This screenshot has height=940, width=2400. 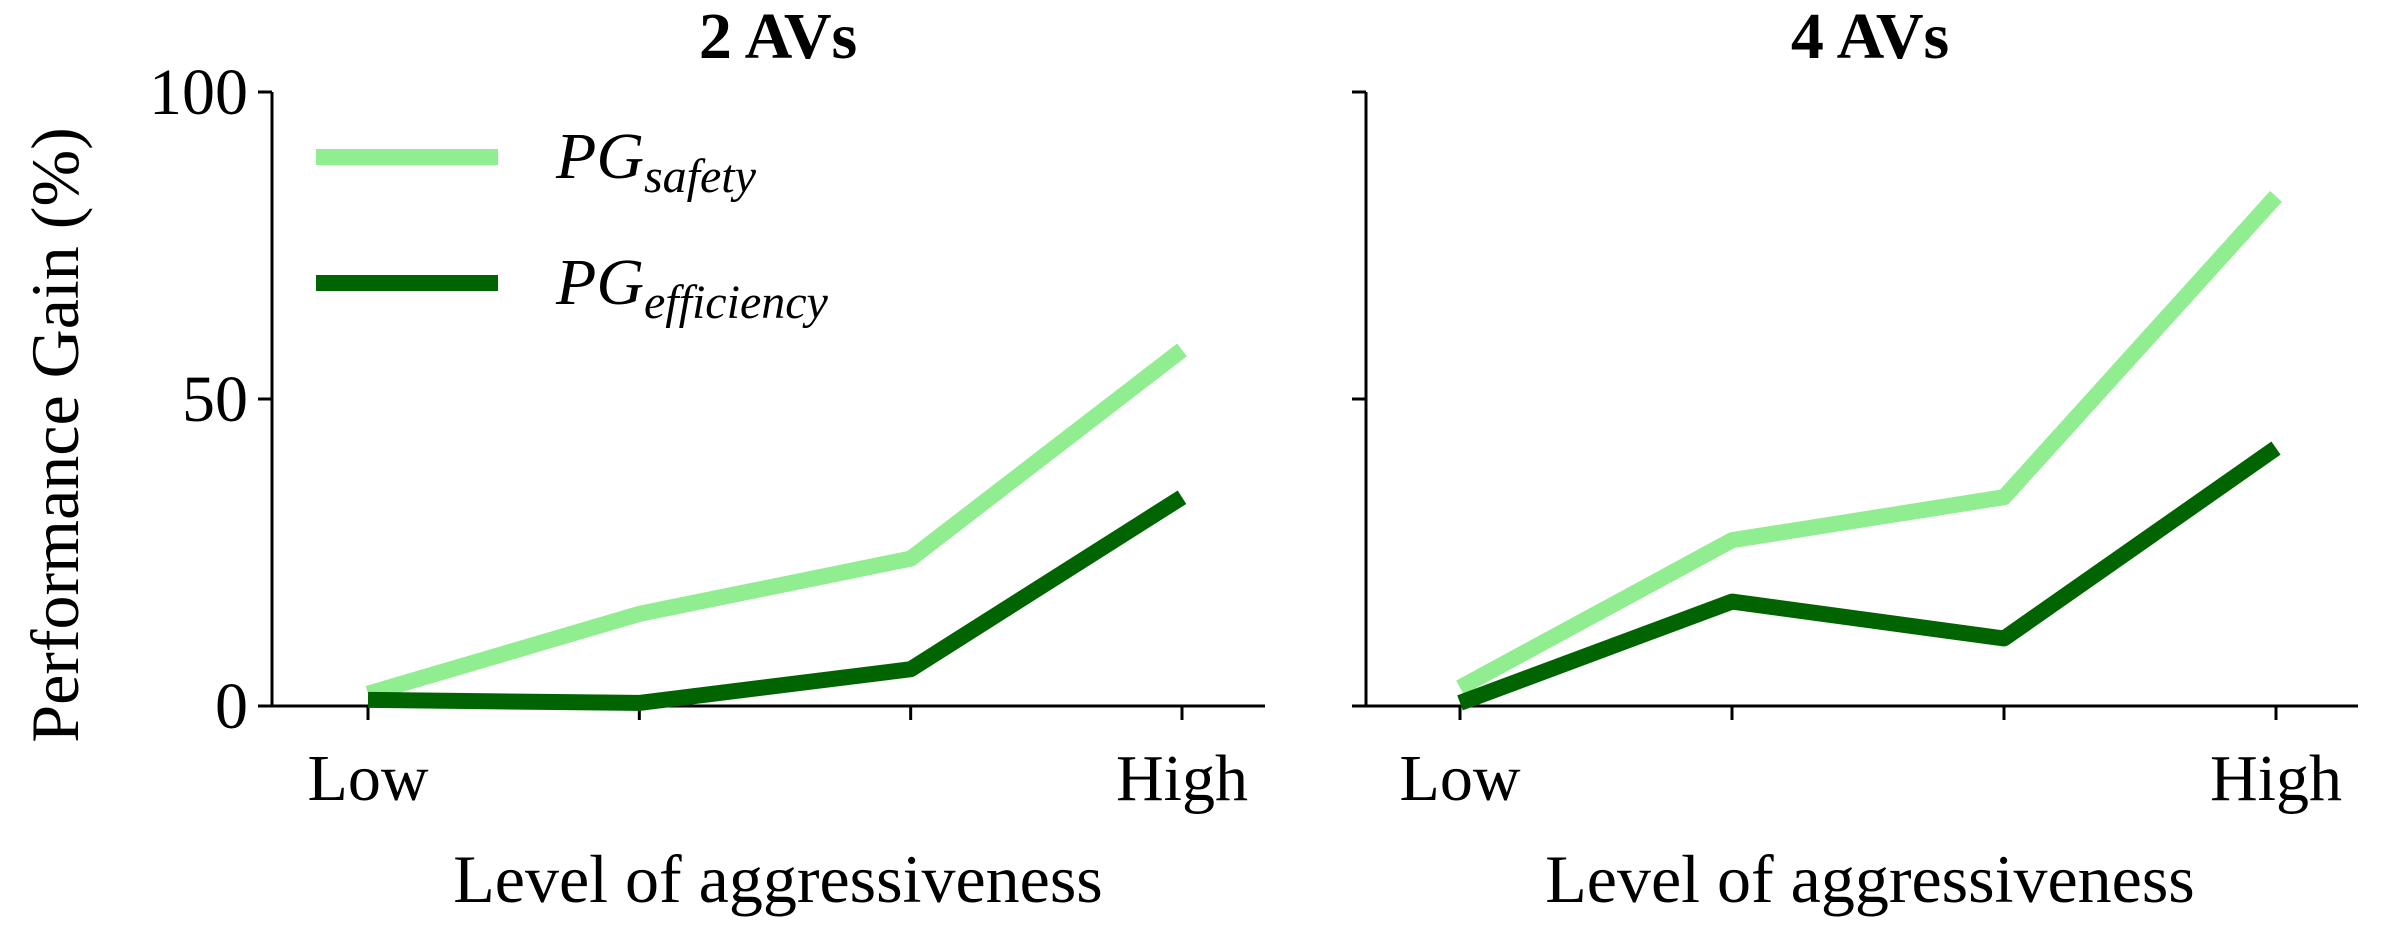 What do you see at coordinates (778, 36) in the screenshot?
I see `panel-title: 2 AVs` at bounding box center [778, 36].